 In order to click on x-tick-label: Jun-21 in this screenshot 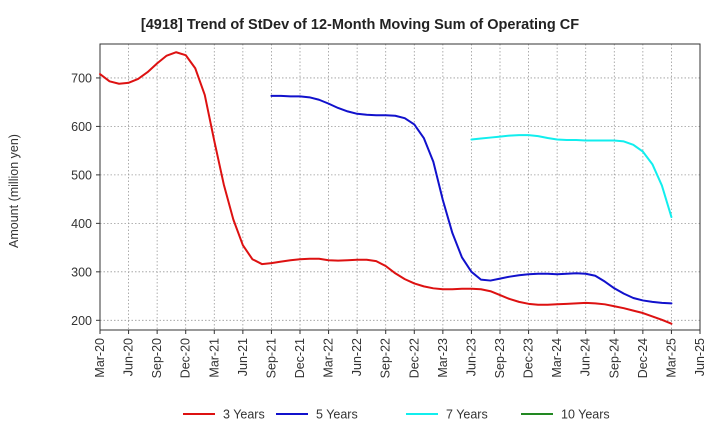, I will do `click(243, 357)`.